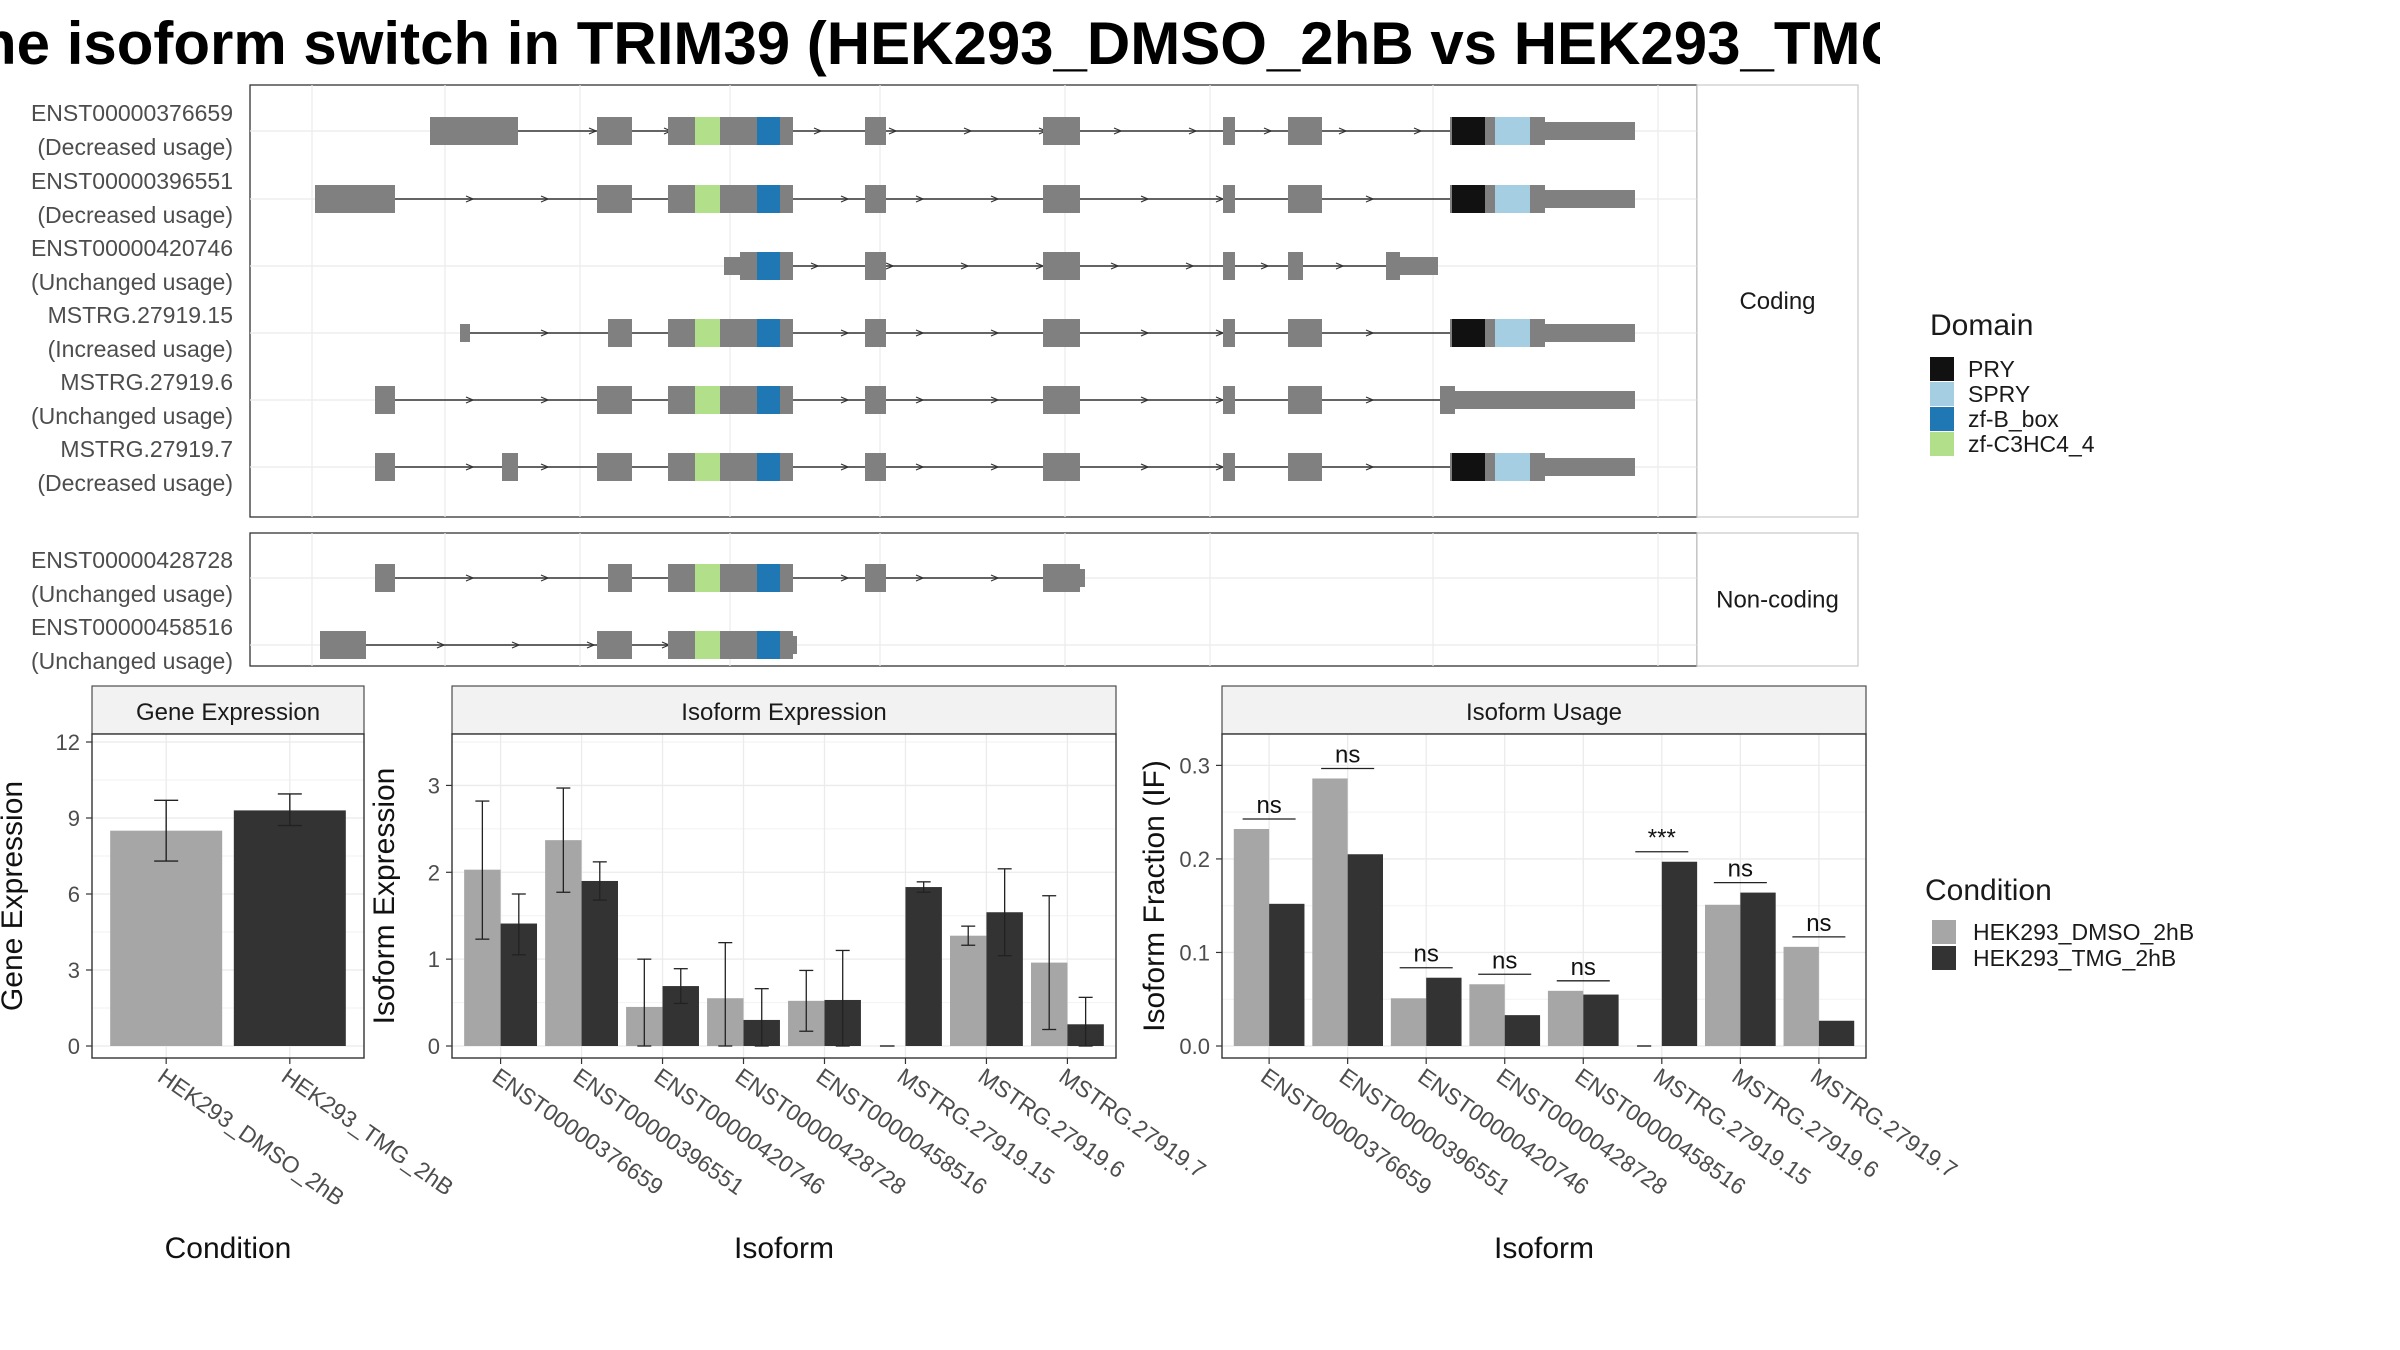 The height and width of the screenshot is (1350, 2400). I want to click on facet-strip-label: Coding, so click(1777, 301).